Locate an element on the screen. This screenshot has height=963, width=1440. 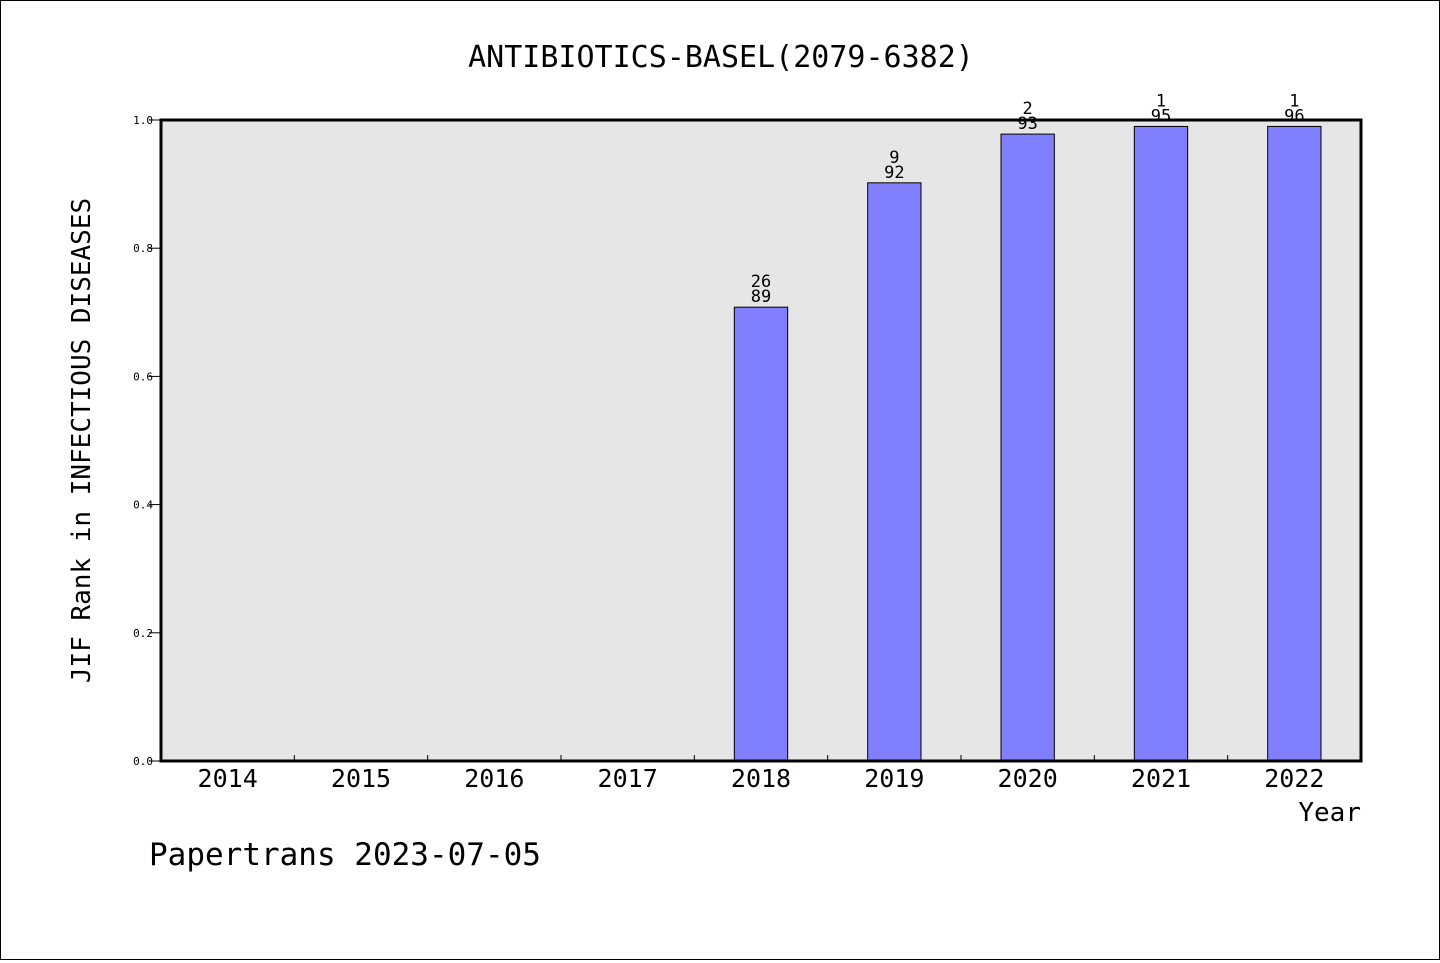
y-tick-label: 0.0 is located at coordinates (143, 761).